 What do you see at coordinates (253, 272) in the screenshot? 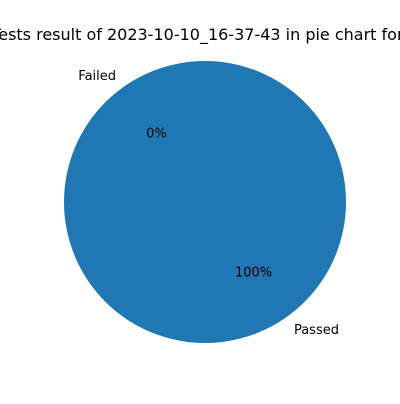
I see `percent-label-passed: 100%` at bounding box center [253, 272].